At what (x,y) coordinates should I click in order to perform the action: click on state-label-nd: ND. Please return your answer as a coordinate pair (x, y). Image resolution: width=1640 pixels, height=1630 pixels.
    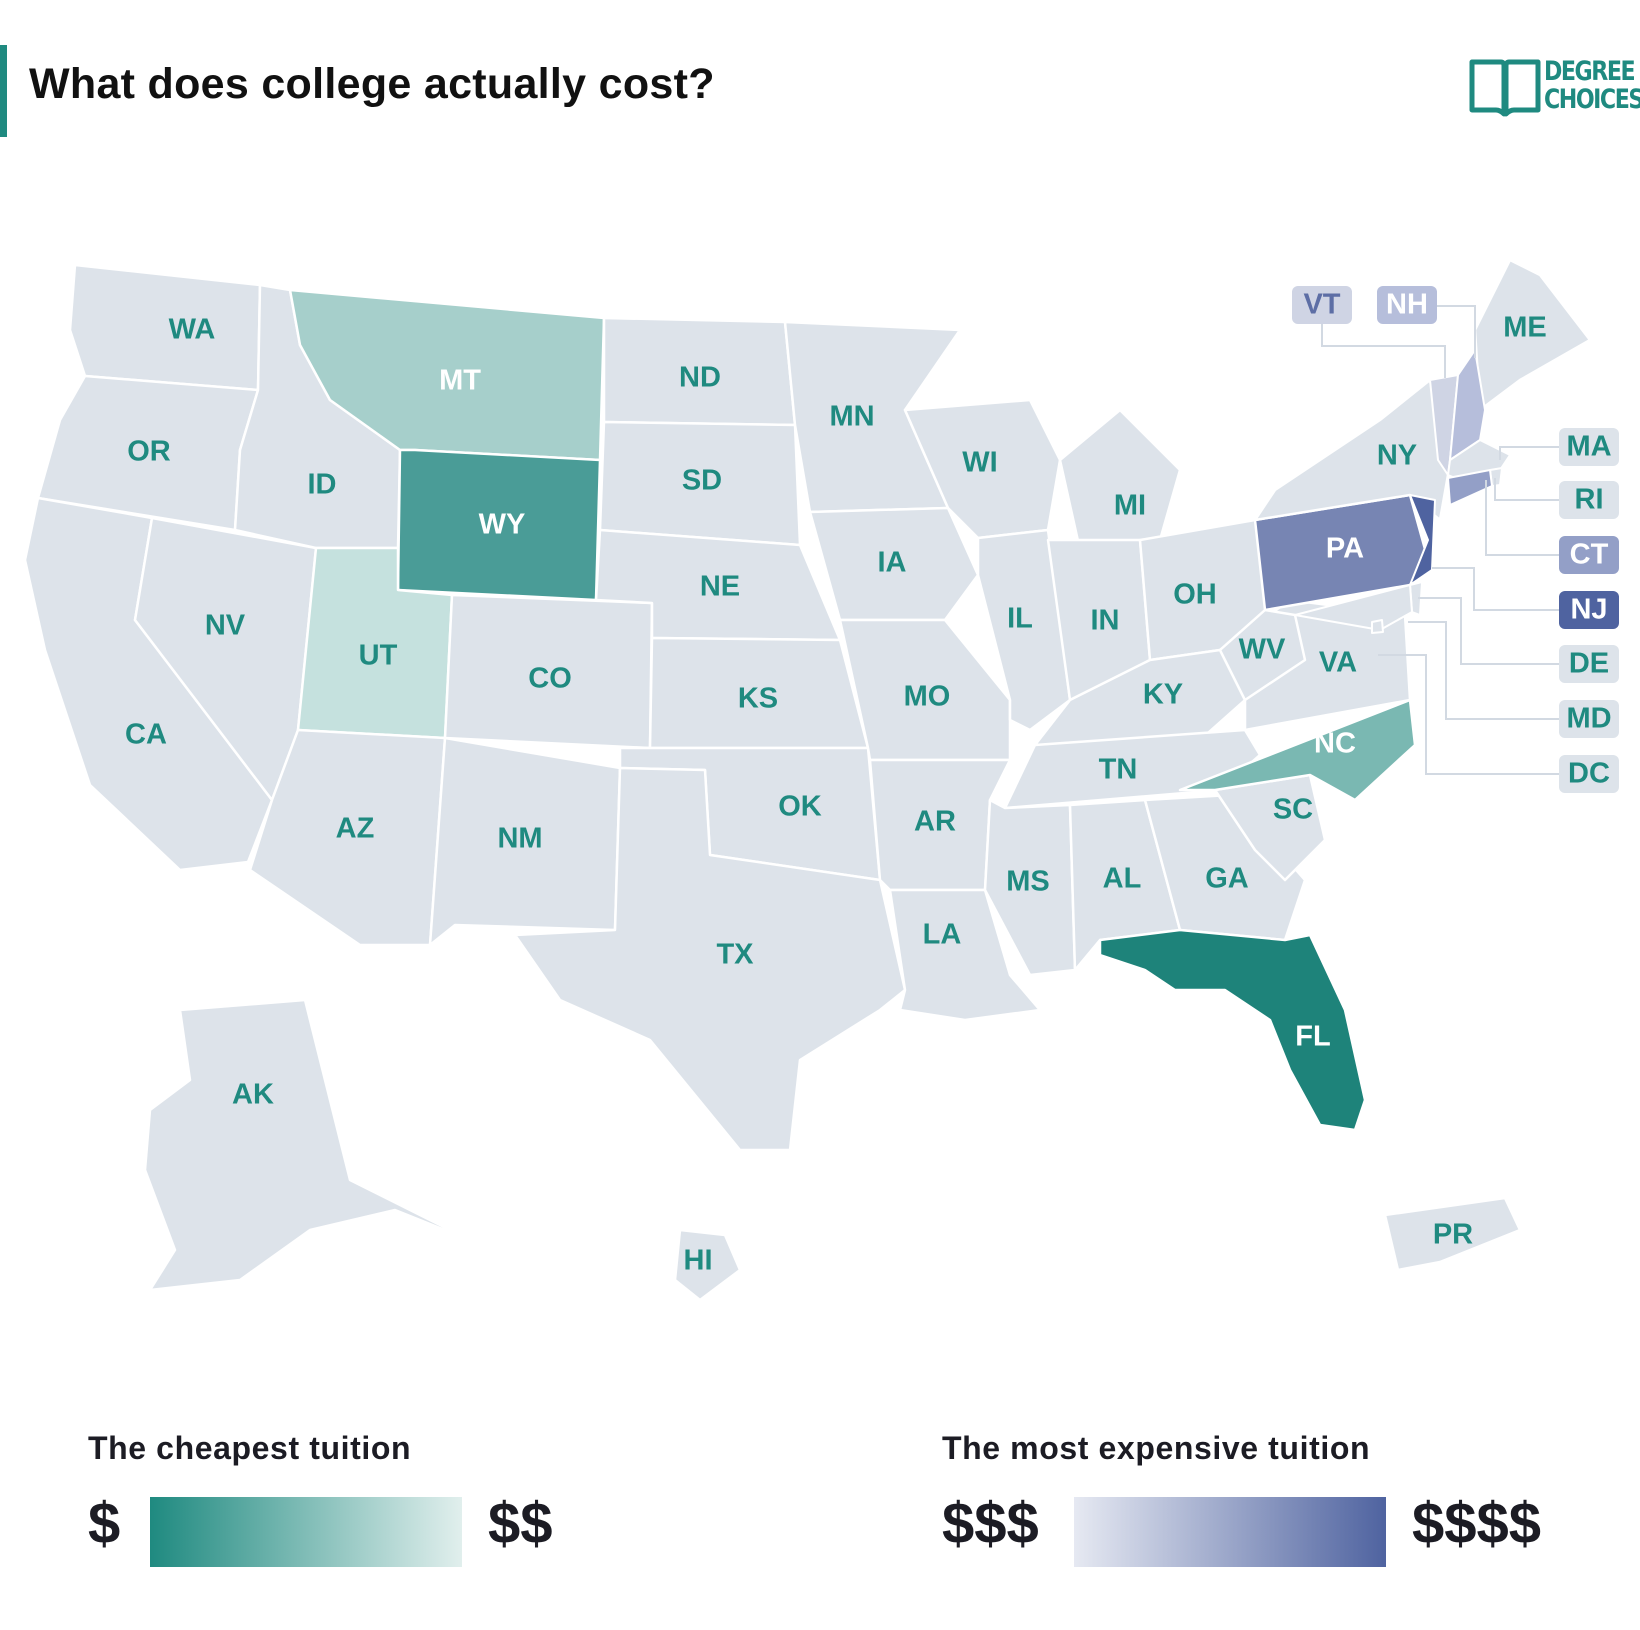
    Looking at the image, I should click on (700, 378).